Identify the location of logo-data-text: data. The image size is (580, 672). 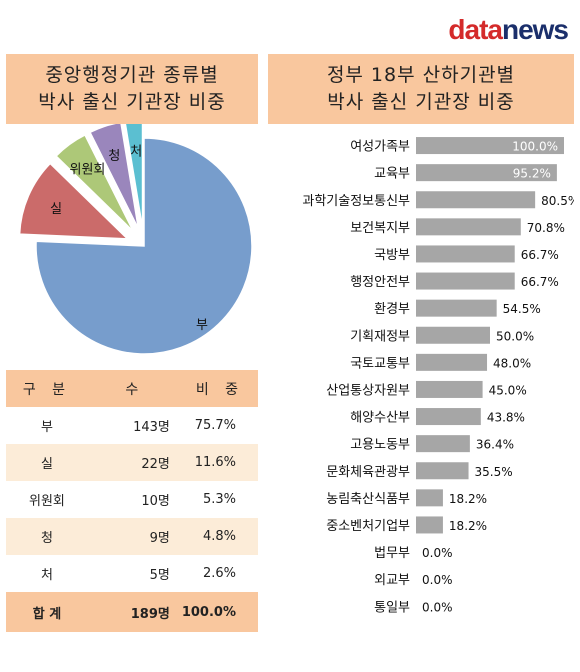
(475, 29).